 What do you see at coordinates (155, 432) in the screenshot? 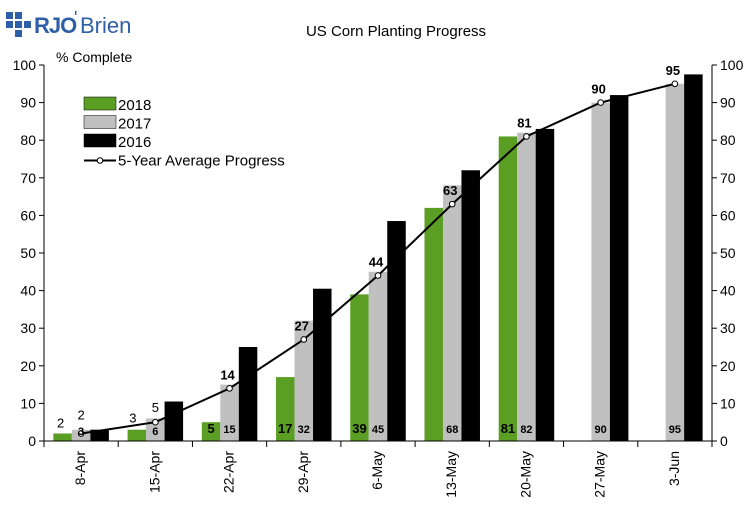
I see `label-2017-value: 6` at bounding box center [155, 432].